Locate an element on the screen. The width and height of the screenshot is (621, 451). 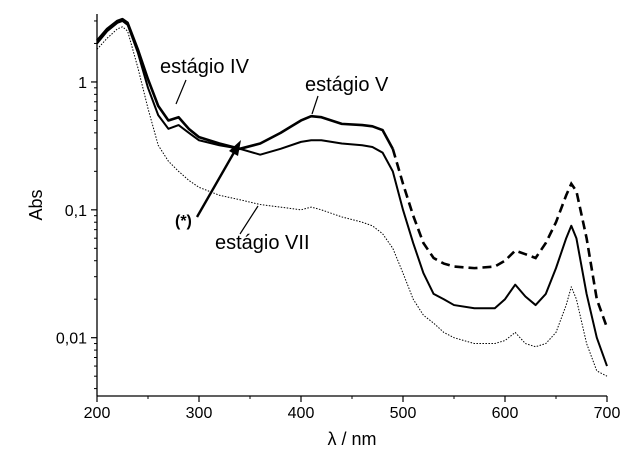
annotation-star-arrow is located at coordinates (216, 183).